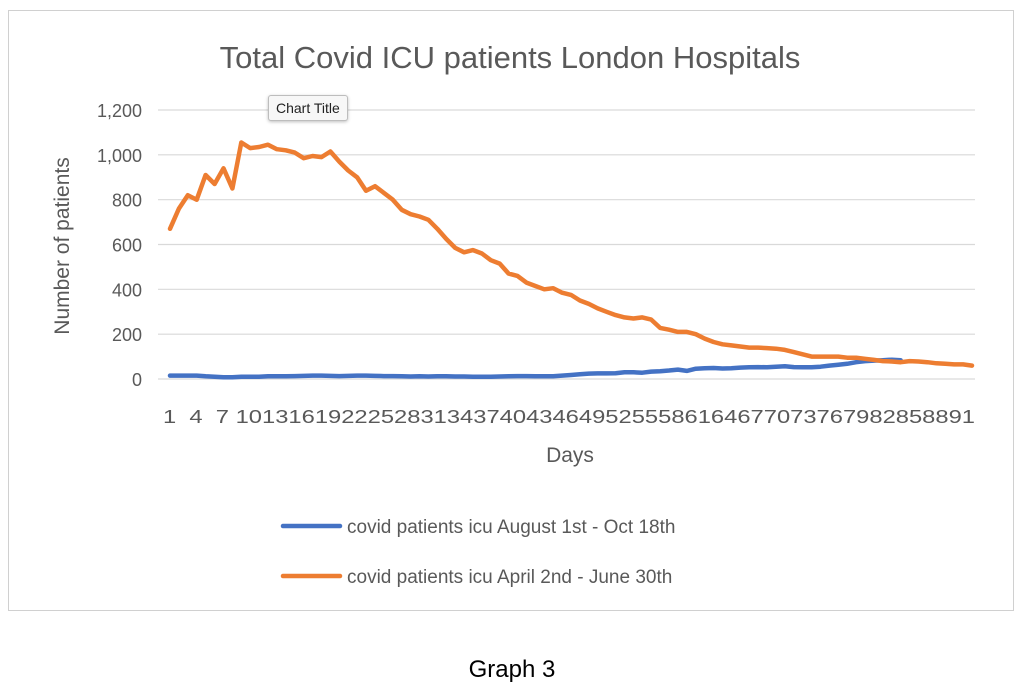 The image size is (1024, 693). Describe the element at coordinates (512, 669) in the screenshot. I see `graph-caption: Graph 3` at that location.